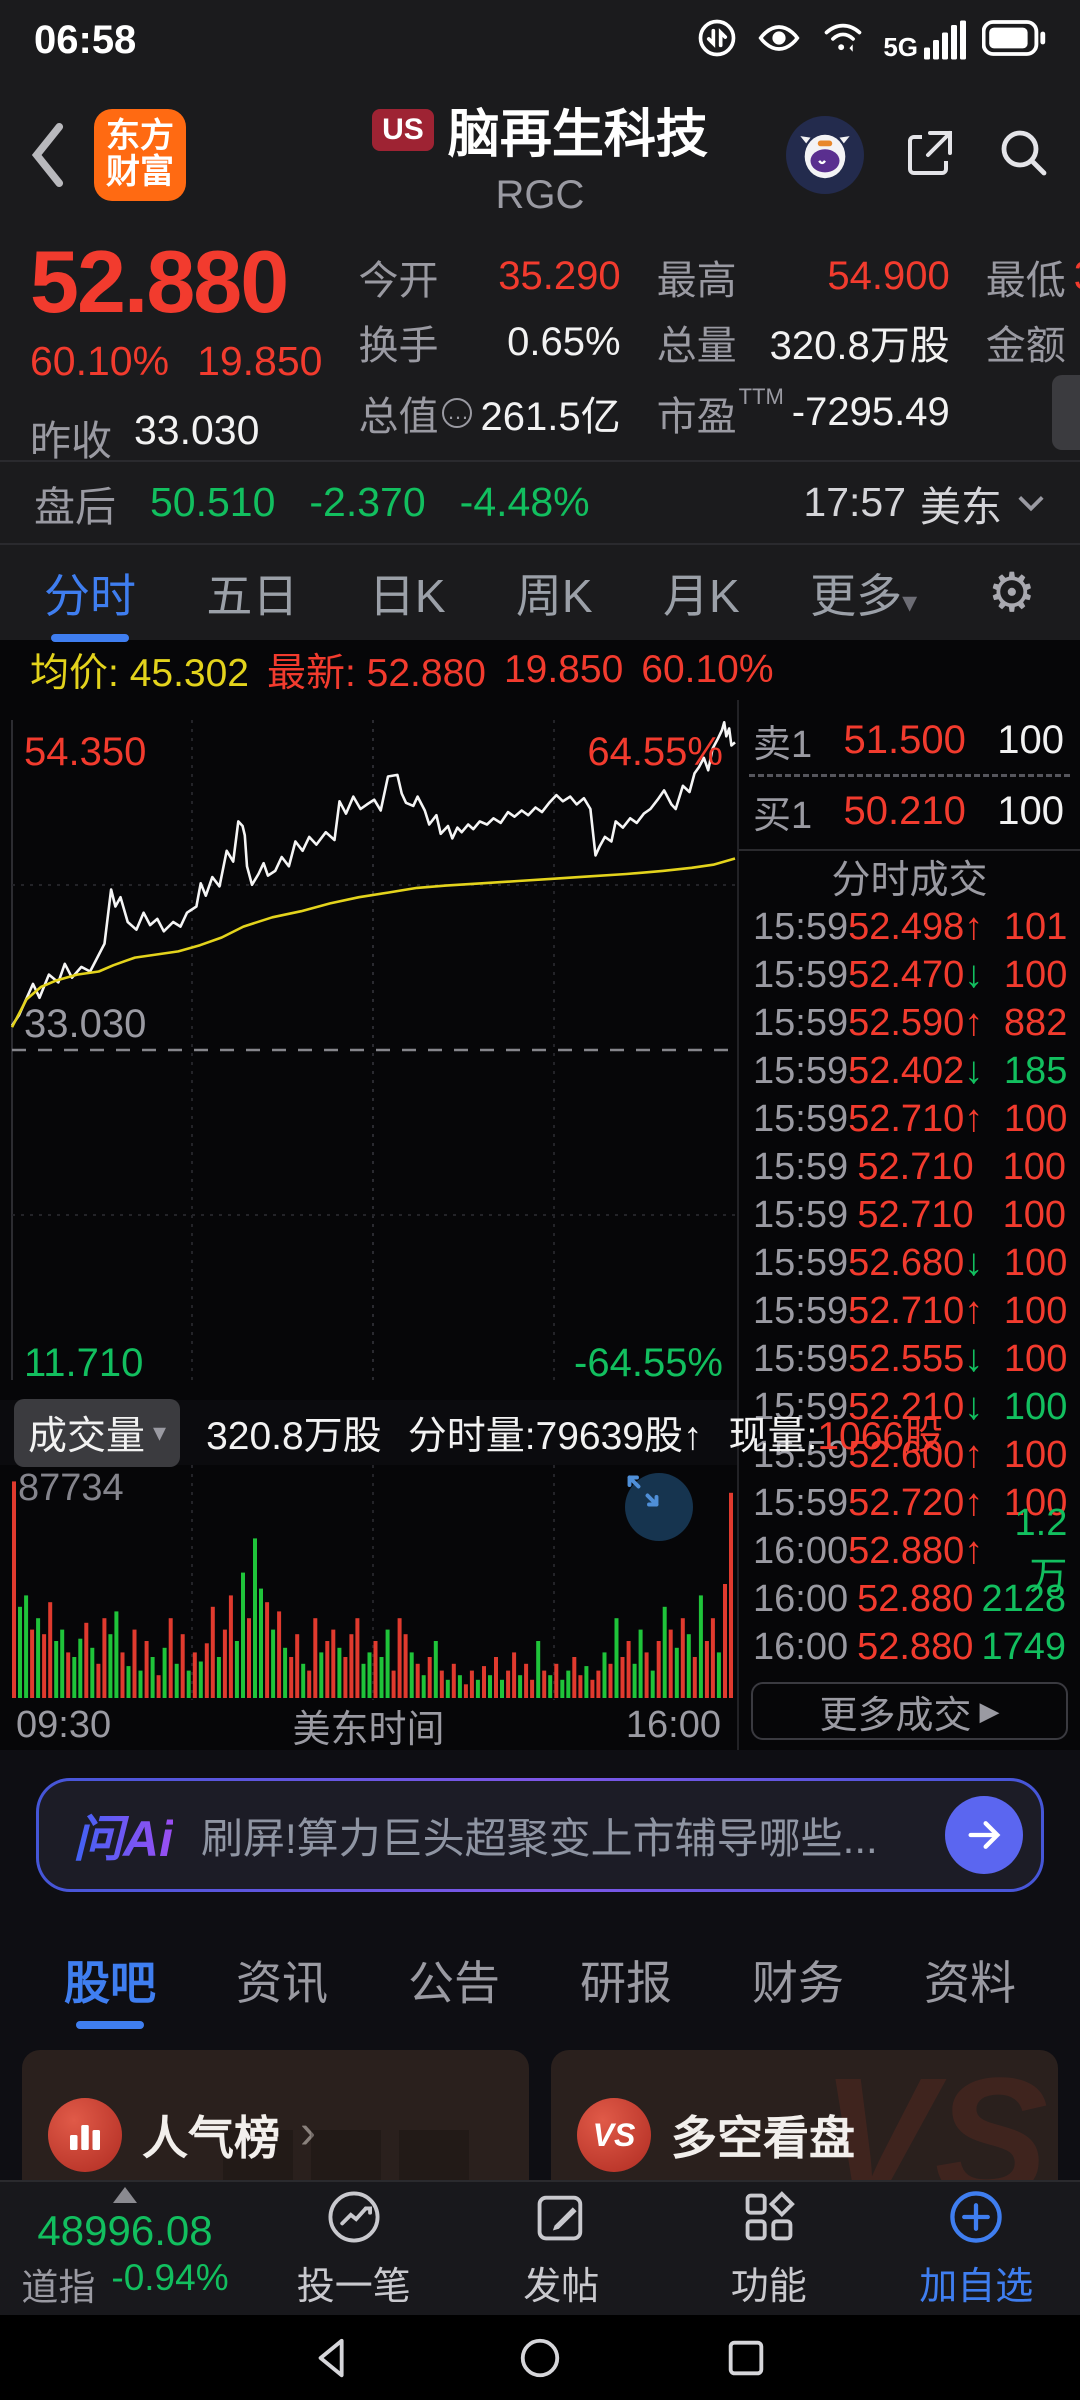  I want to click on tab-profile: 资料, so click(970, 1983).